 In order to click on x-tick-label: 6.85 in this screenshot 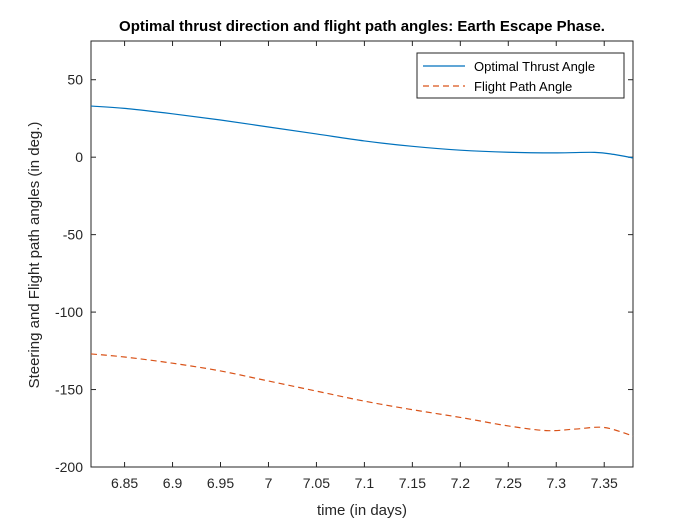, I will do `click(124, 483)`.